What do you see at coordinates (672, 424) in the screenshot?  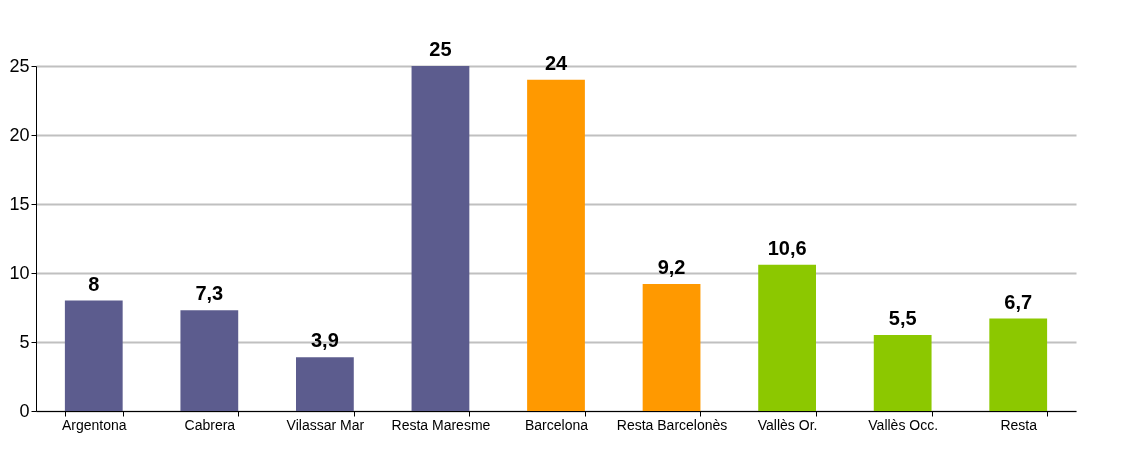 I see `x-tick-label: Resta Barcelonès` at bounding box center [672, 424].